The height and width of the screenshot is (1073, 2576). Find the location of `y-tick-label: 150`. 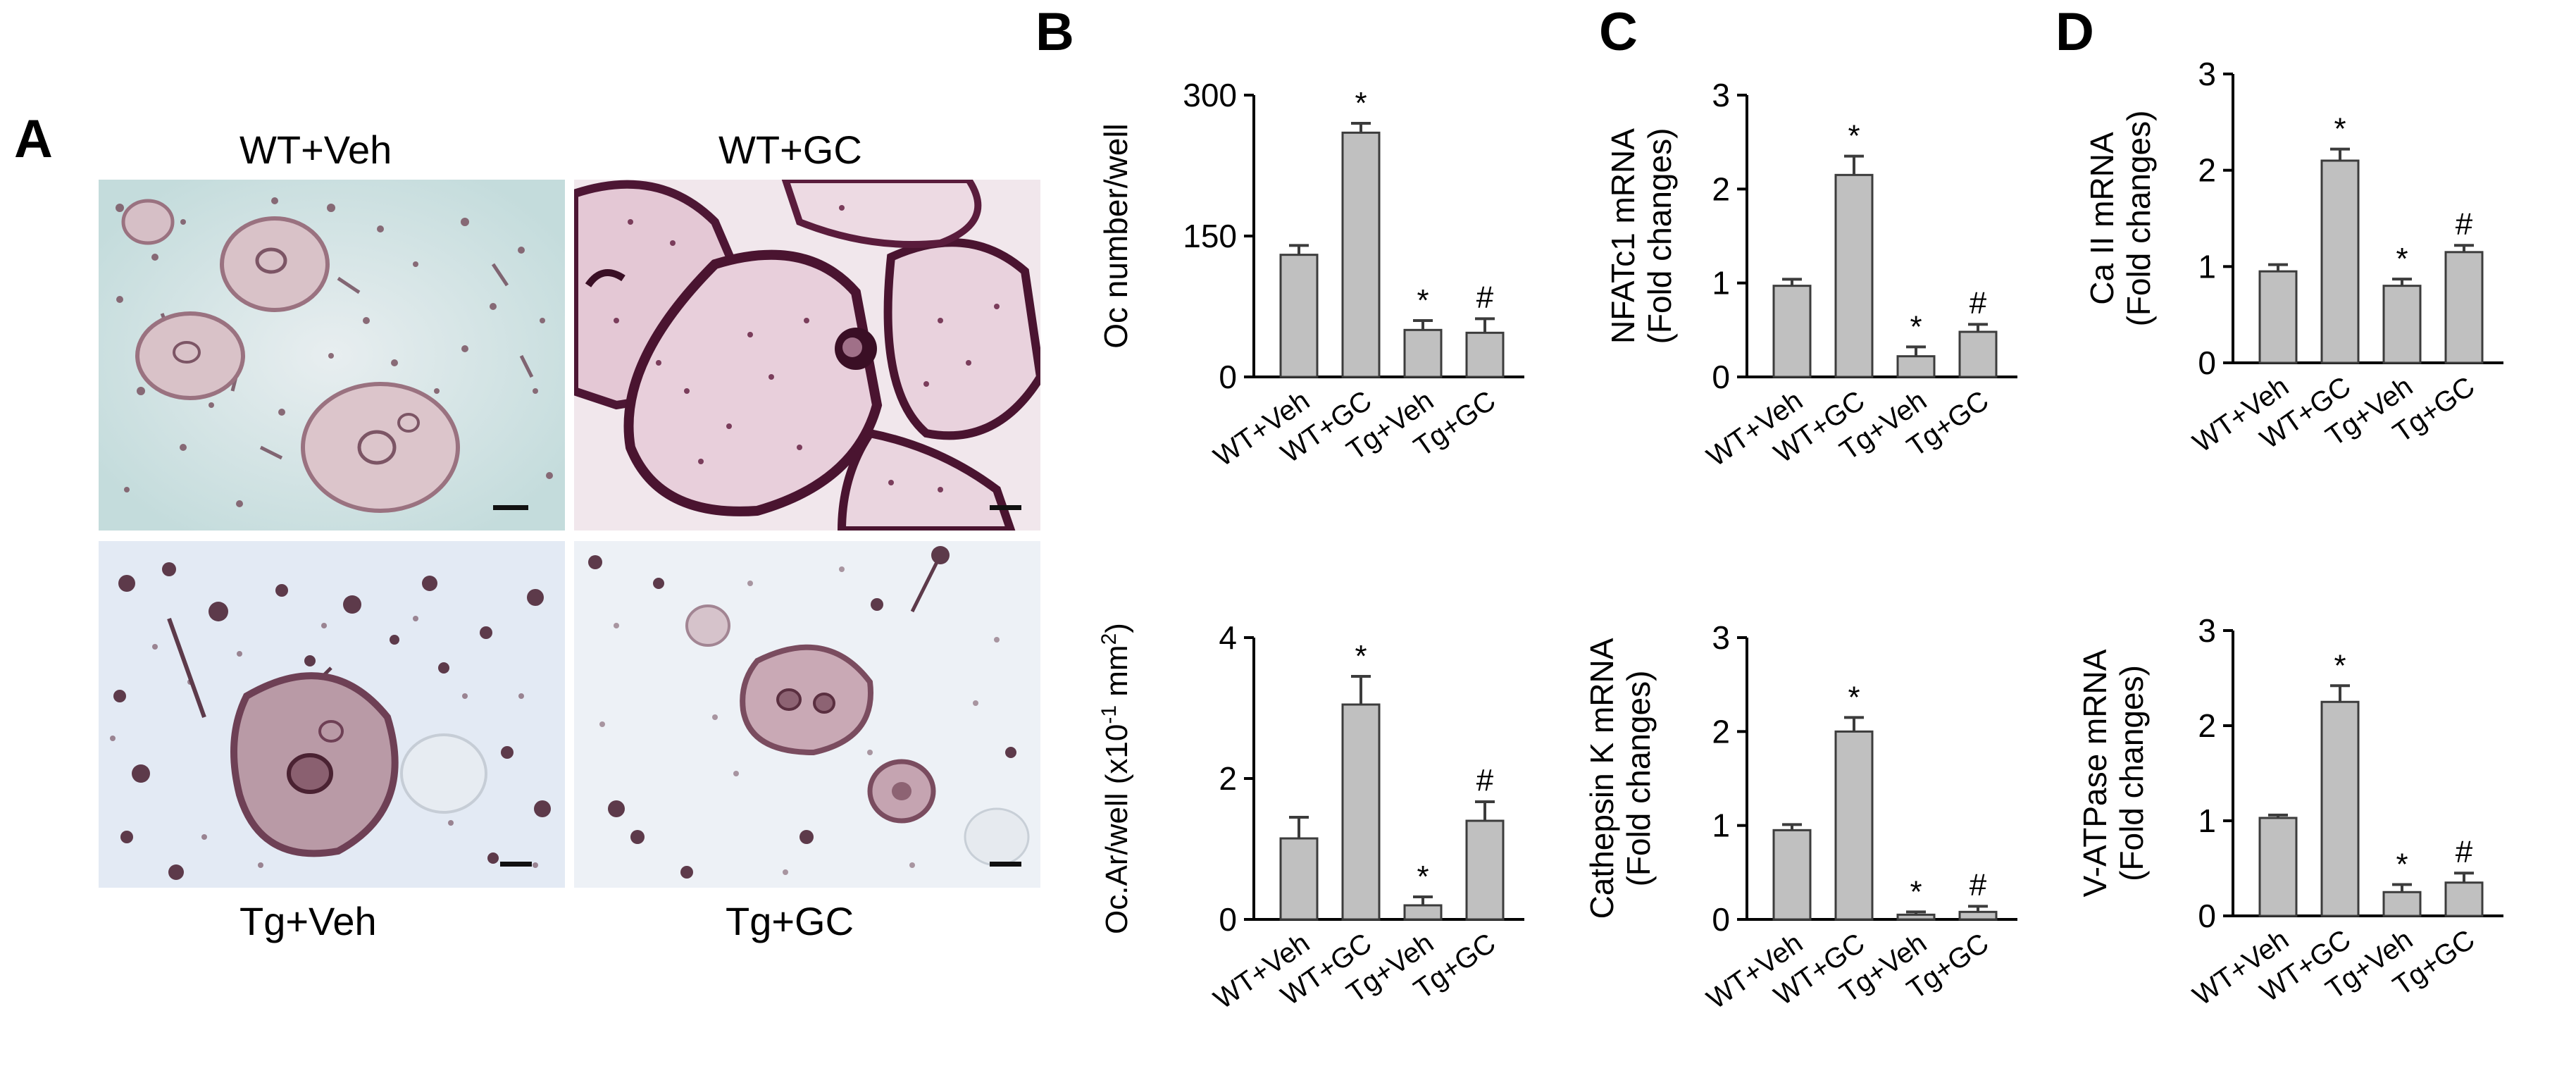

y-tick-label: 150 is located at coordinates (1210, 236).